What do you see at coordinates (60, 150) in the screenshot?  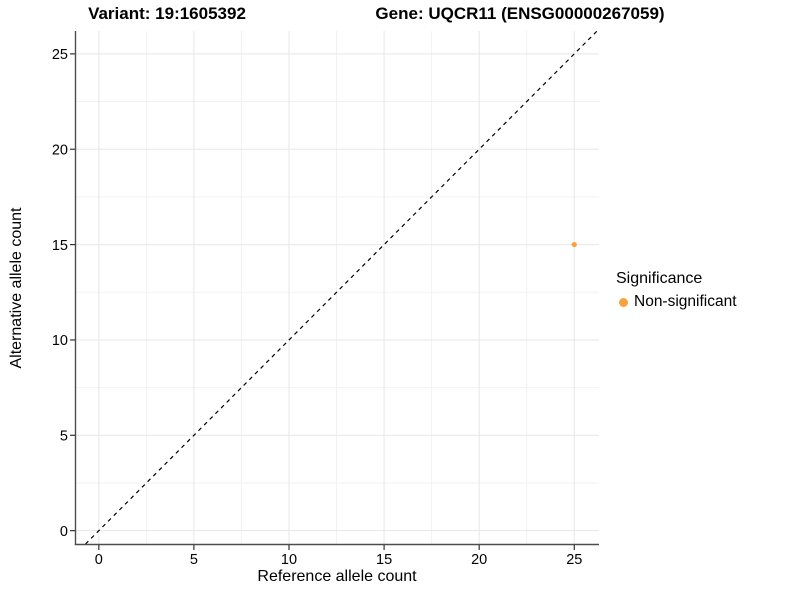 I see `y-tick-label: 20` at bounding box center [60, 150].